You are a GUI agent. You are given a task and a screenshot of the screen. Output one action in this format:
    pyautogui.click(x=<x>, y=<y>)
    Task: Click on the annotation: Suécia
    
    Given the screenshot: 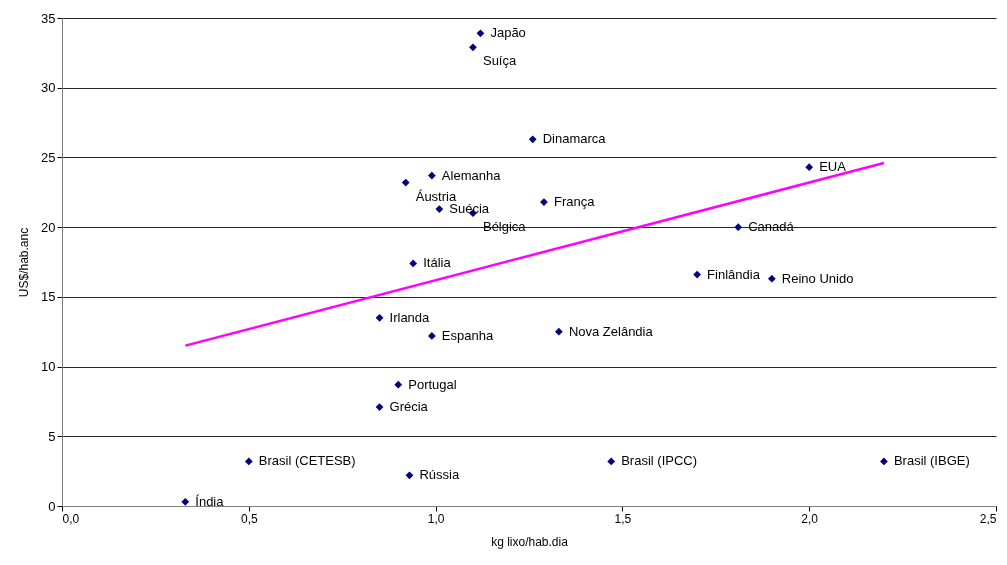 What is the action you would take?
    pyautogui.click(x=469, y=209)
    